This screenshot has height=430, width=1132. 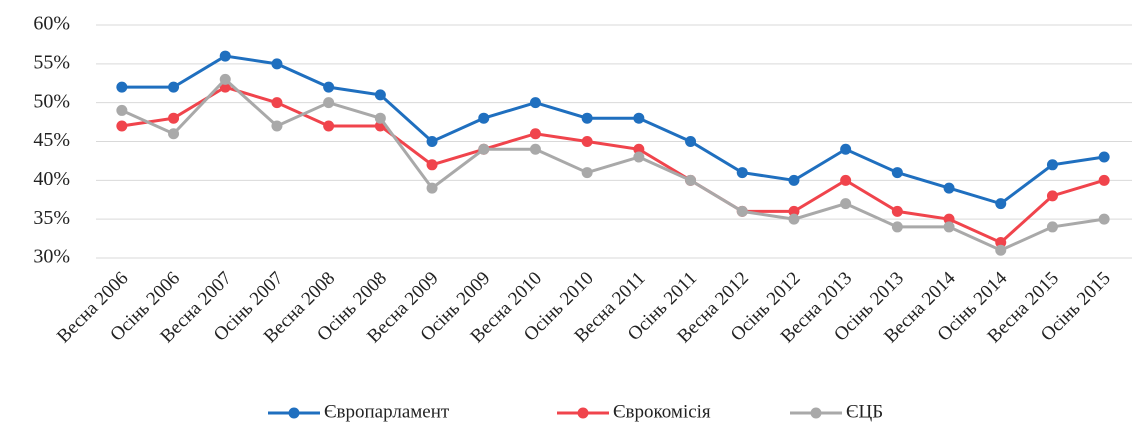 I want to click on y-tick-label: 55%, so click(x=51, y=62).